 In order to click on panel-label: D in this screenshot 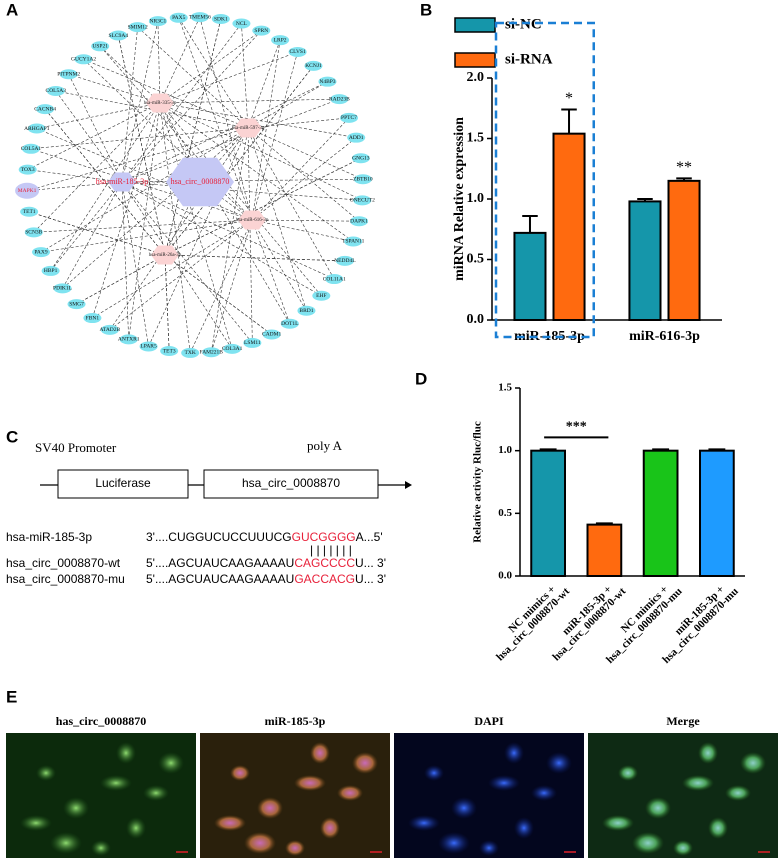, I will do `click(421, 378)`.